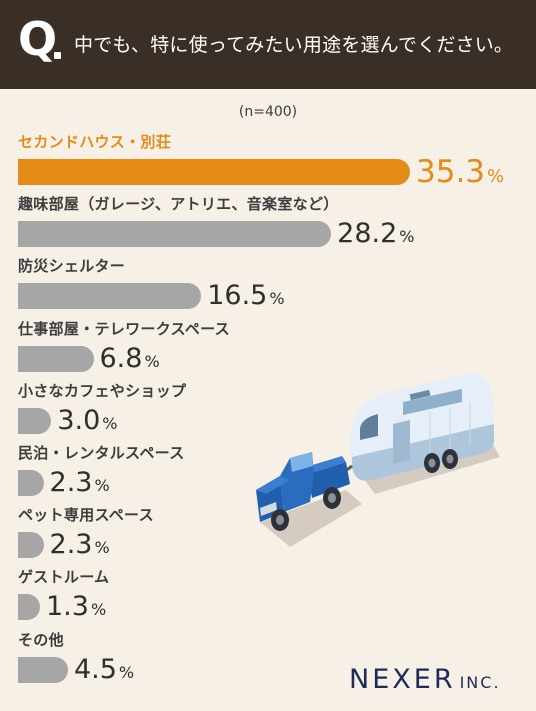 Image resolution: width=536 pixels, height=711 pixels. I want to click on category-label: 防災シェルター, so click(72, 266).